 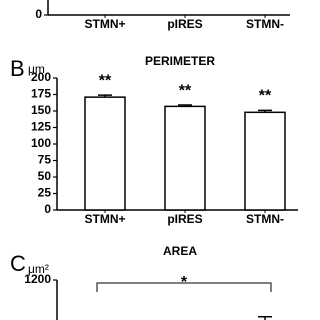 What do you see at coordinates (41, 110) in the screenshot?
I see `y-tick-label: 150` at bounding box center [41, 110].